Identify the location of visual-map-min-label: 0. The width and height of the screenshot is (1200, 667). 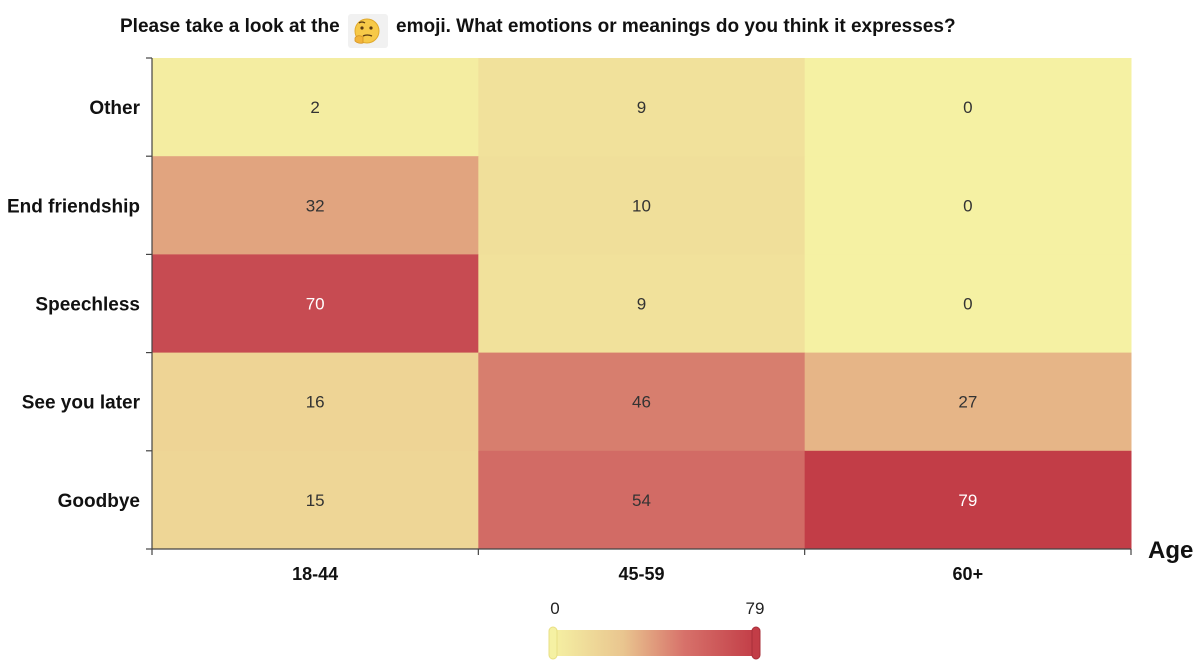
(554, 608).